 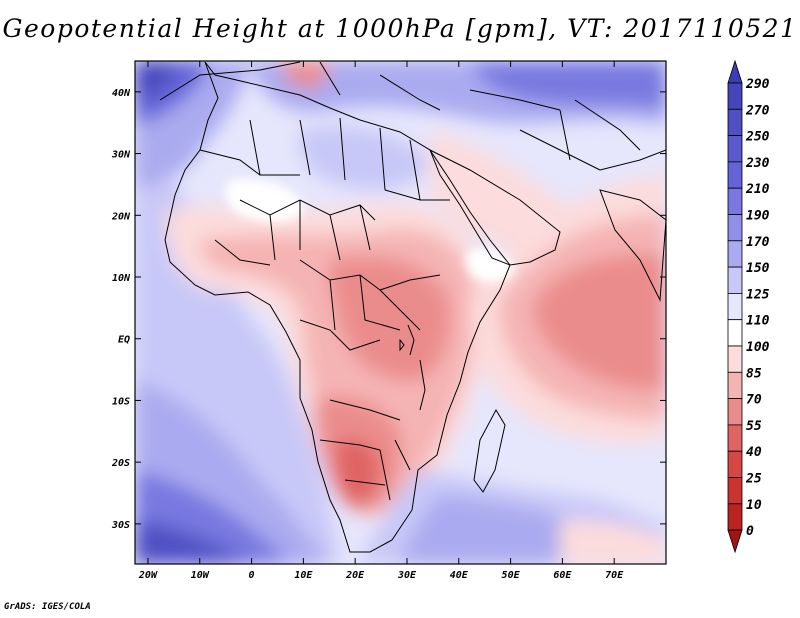 What do you see at coordinates (120, 525) in the screenshot?
I see `y-tick-label: 30S` at bounding box center [120, 525].